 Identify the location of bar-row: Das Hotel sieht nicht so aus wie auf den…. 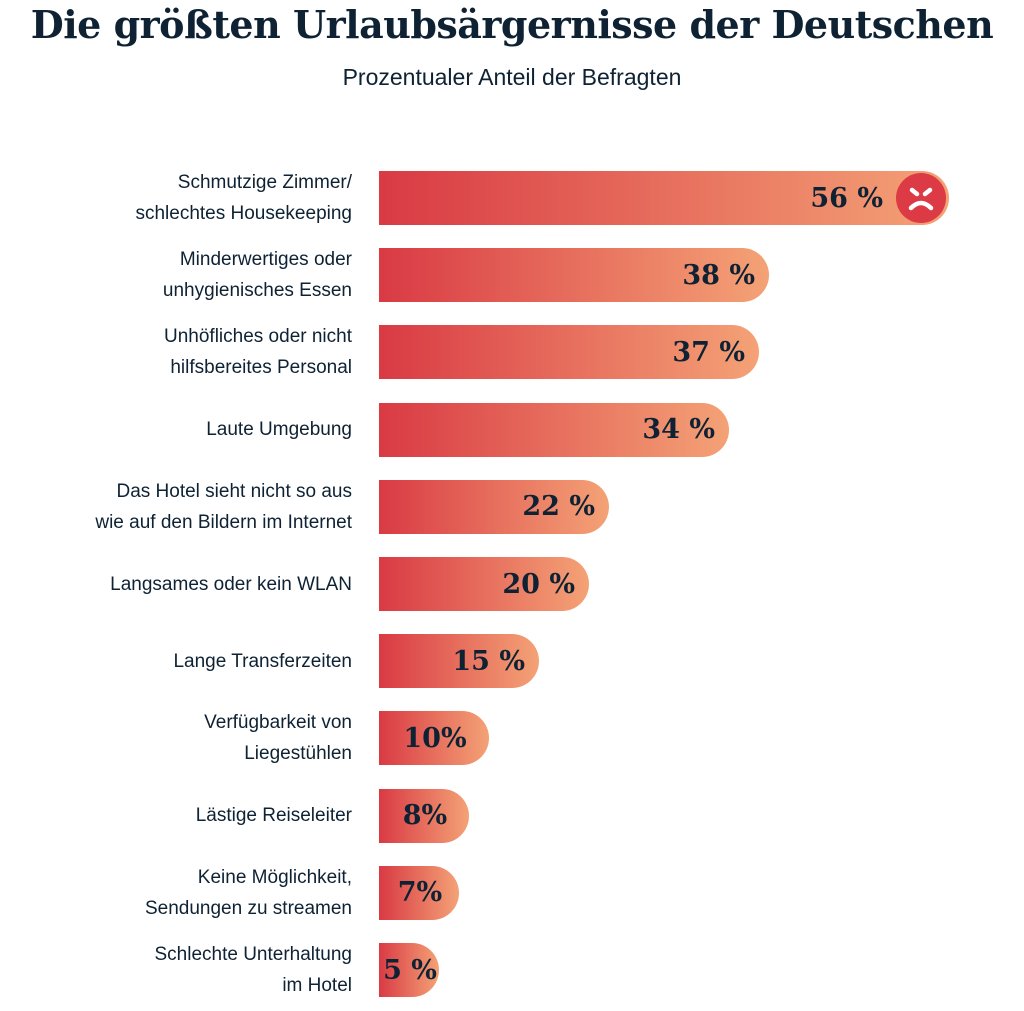
(512, 506).